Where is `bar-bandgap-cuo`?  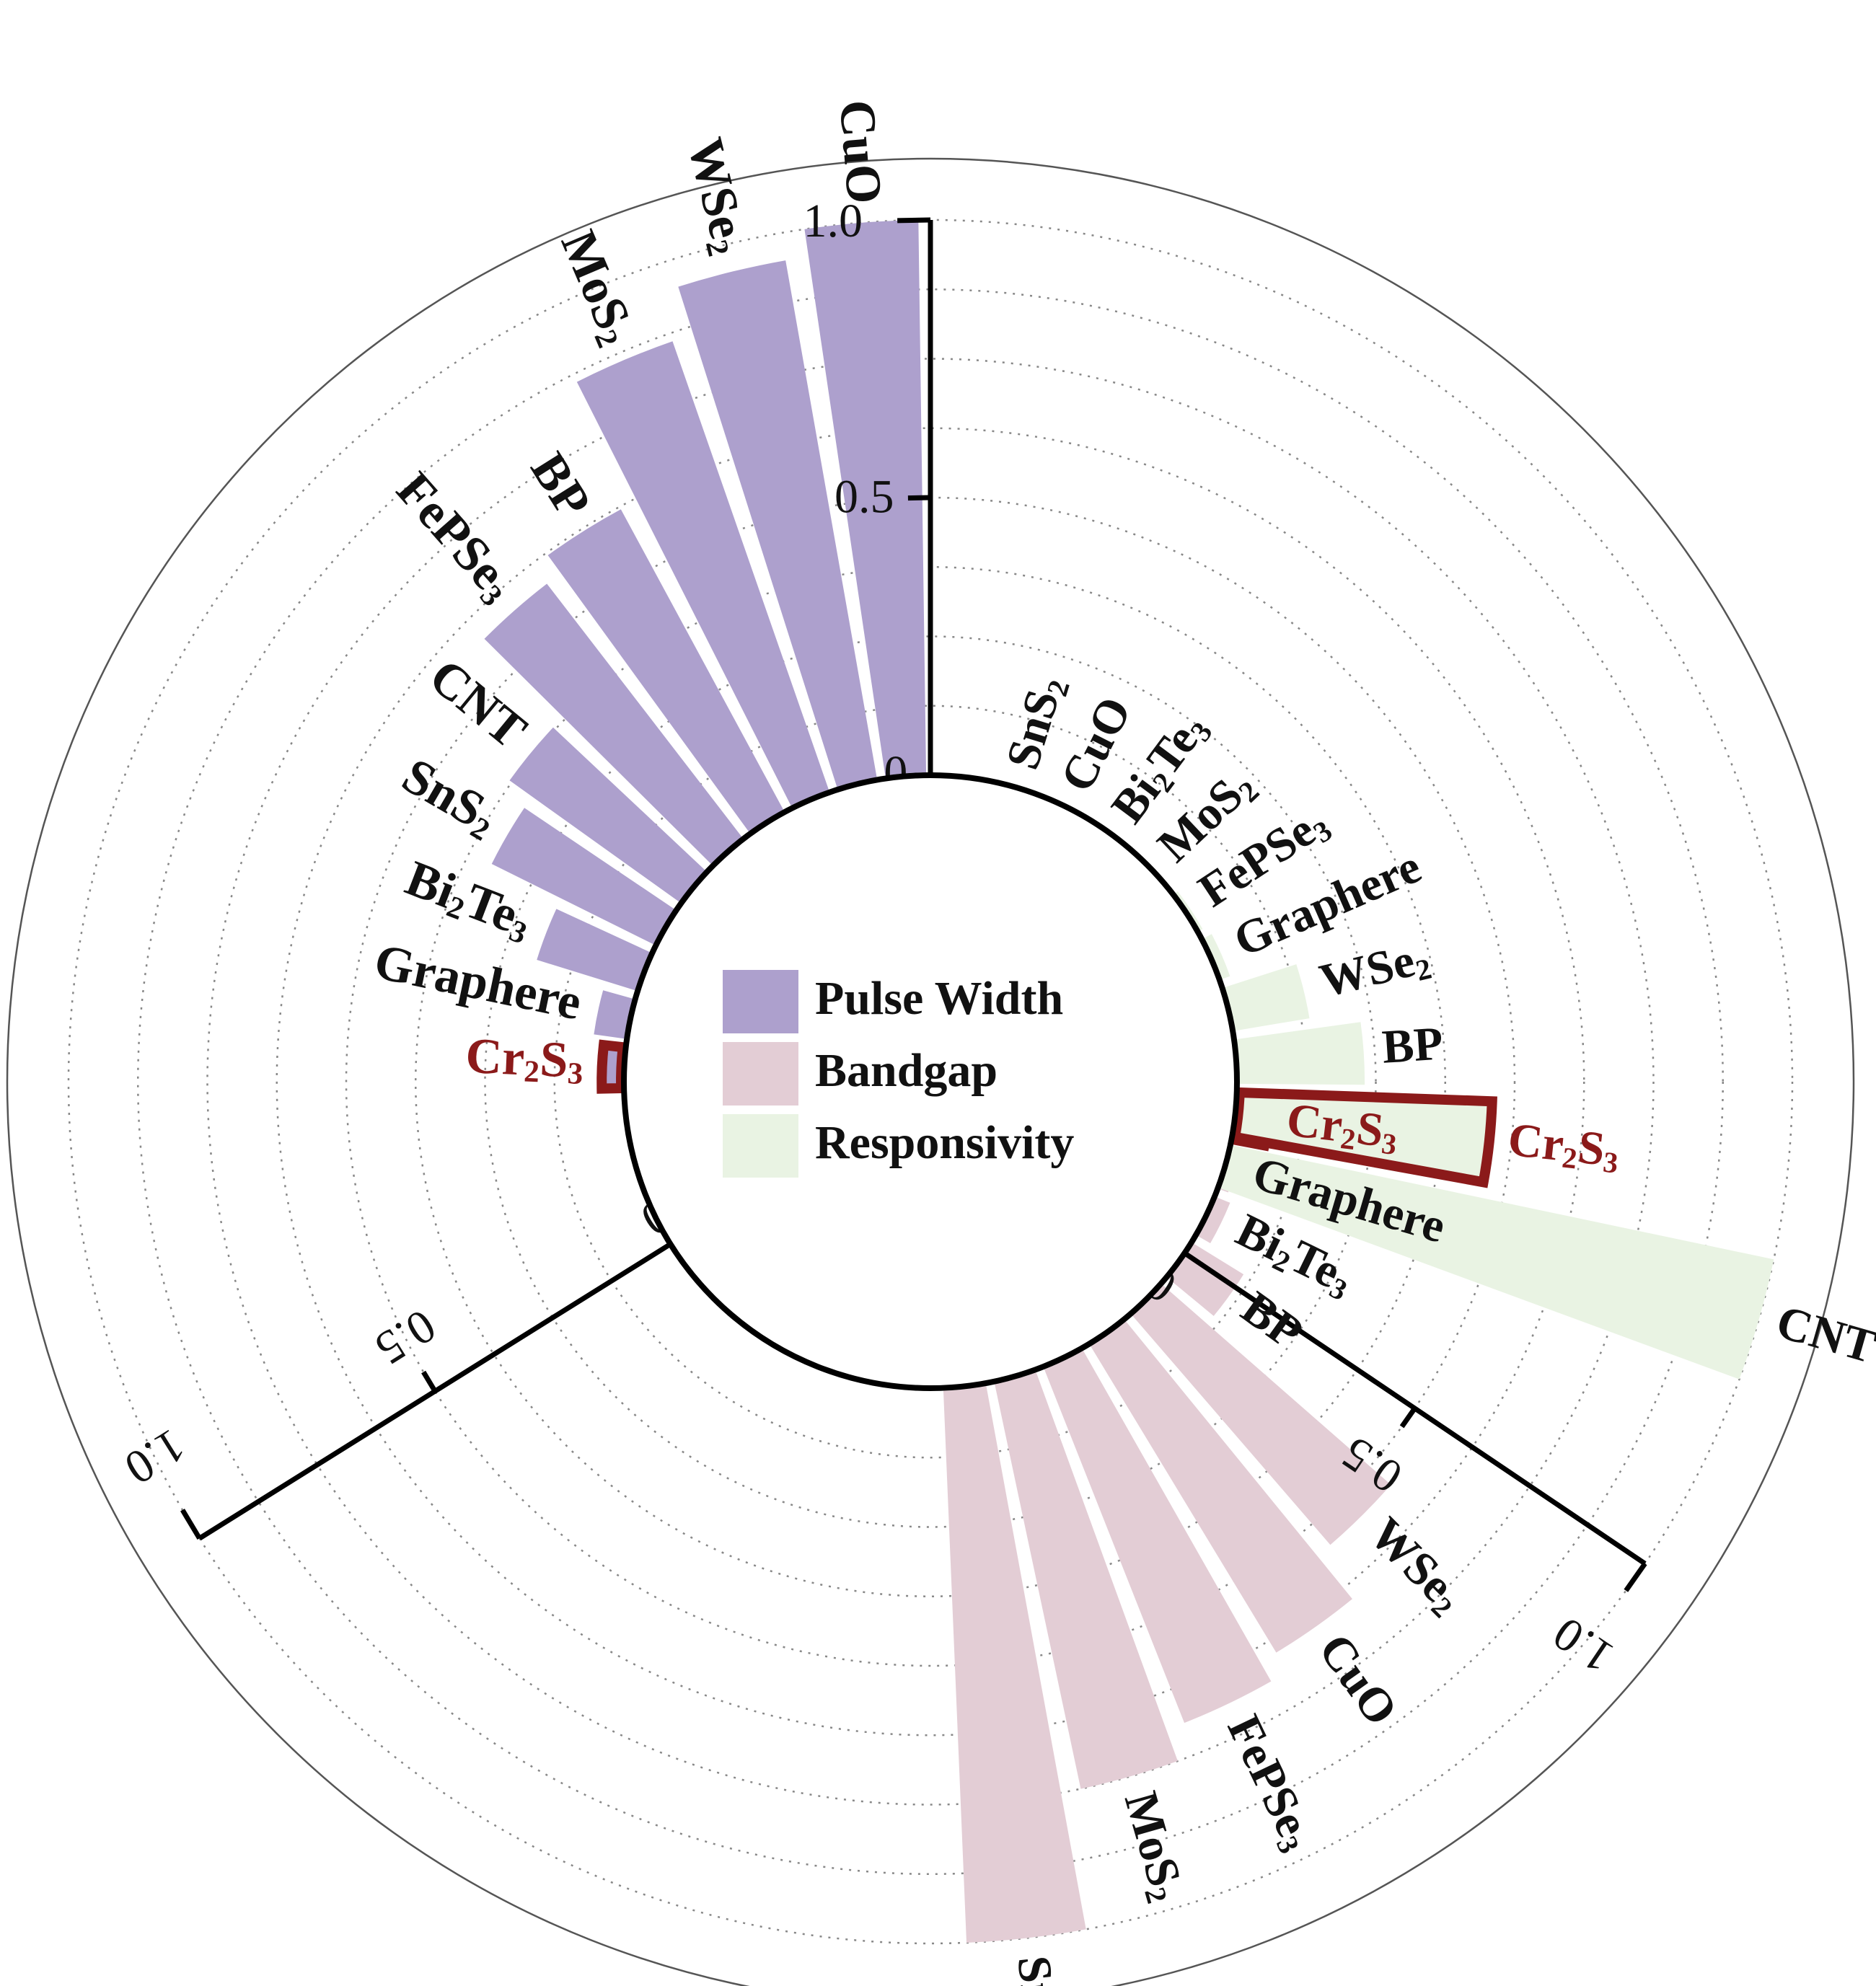 bar-bandgap-cuo is located at coordinates (1221, 1487).